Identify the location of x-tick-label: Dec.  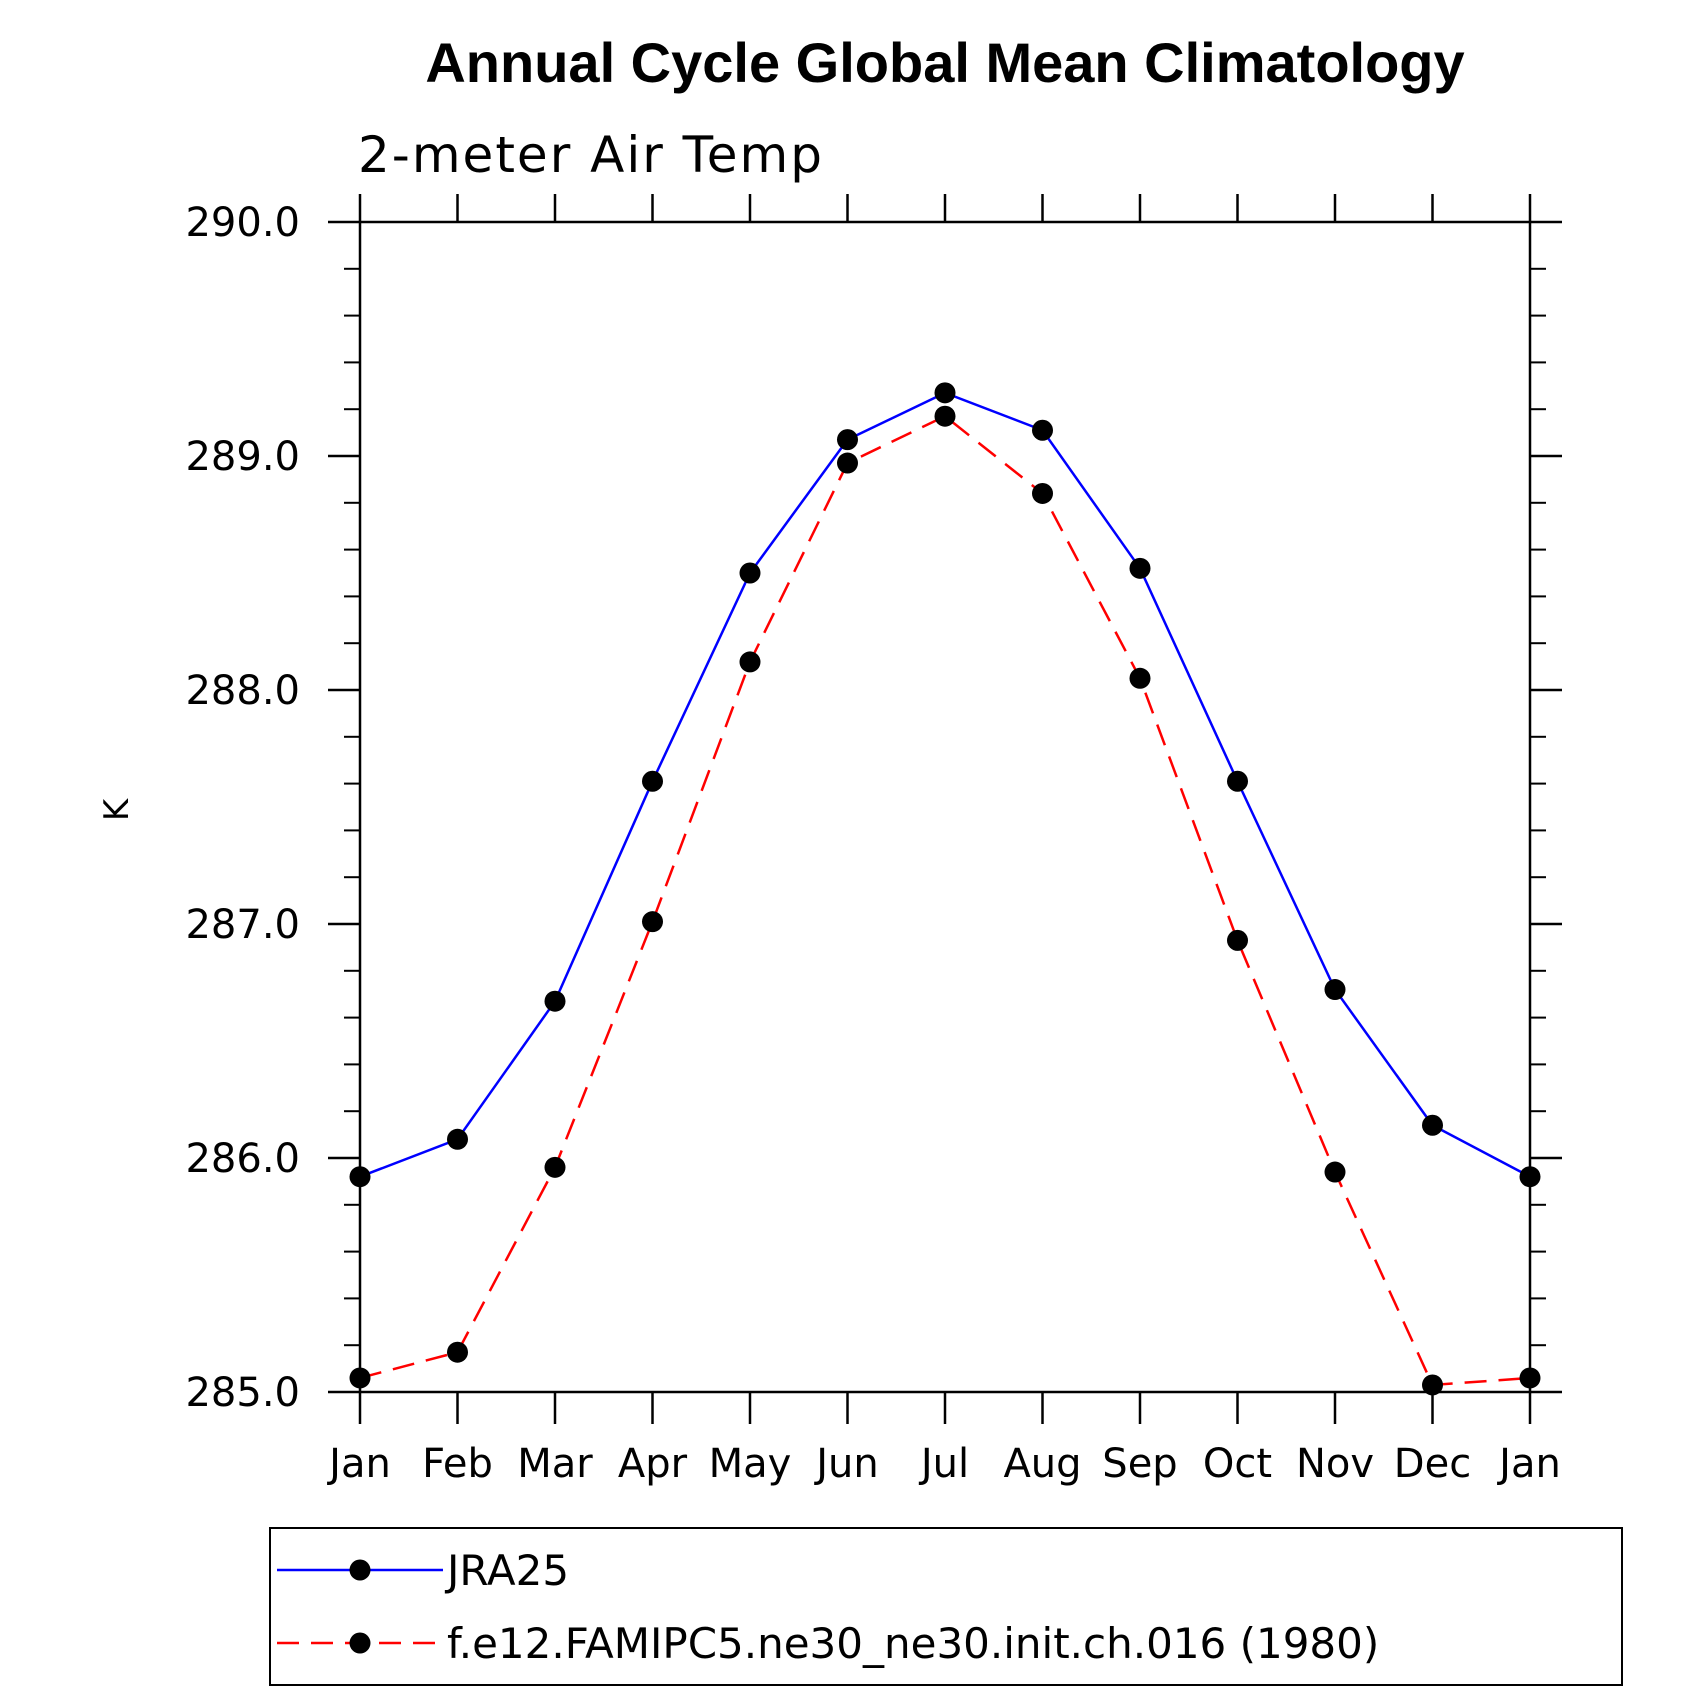
(1432, 1464).